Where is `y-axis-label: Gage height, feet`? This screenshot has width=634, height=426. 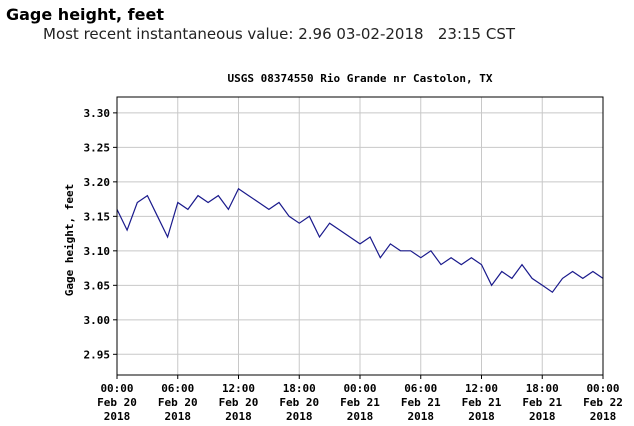
y-axis-label: Gage height, feet is located at coordinates (69, 240).